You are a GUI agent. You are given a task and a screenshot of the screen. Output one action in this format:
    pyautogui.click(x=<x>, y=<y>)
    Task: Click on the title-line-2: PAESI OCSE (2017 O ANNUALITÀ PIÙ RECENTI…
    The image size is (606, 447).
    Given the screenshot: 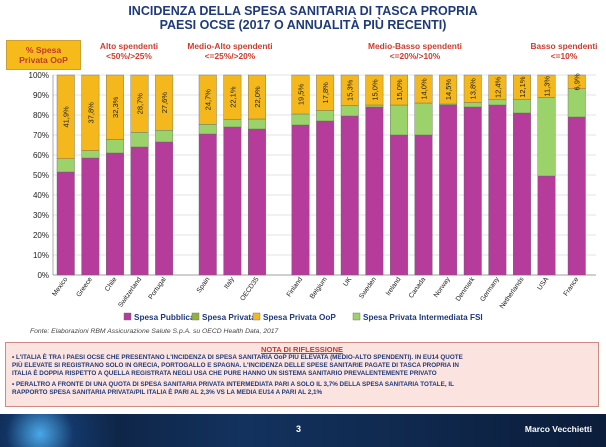 What is the action you would take?
    pyautogui.click(x=303, y=25)
    